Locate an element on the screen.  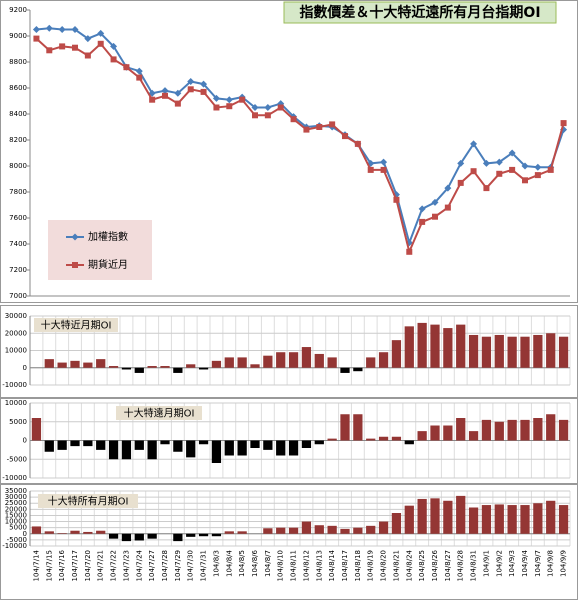
x-tick-label: 104/9/9 is located at coordinates (564, 563).